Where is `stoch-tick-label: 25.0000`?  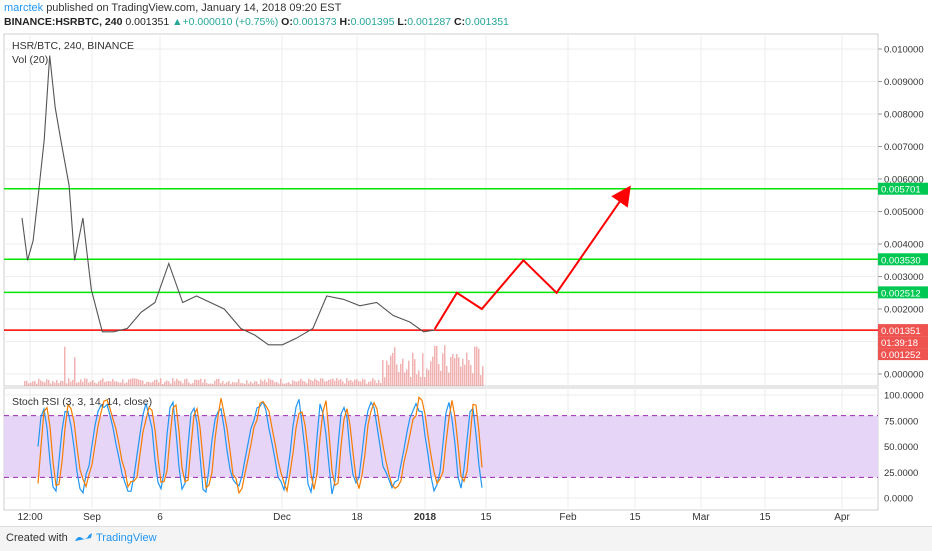
stoch-tick-label: 25.0000 is located at coordinates (901, 473).